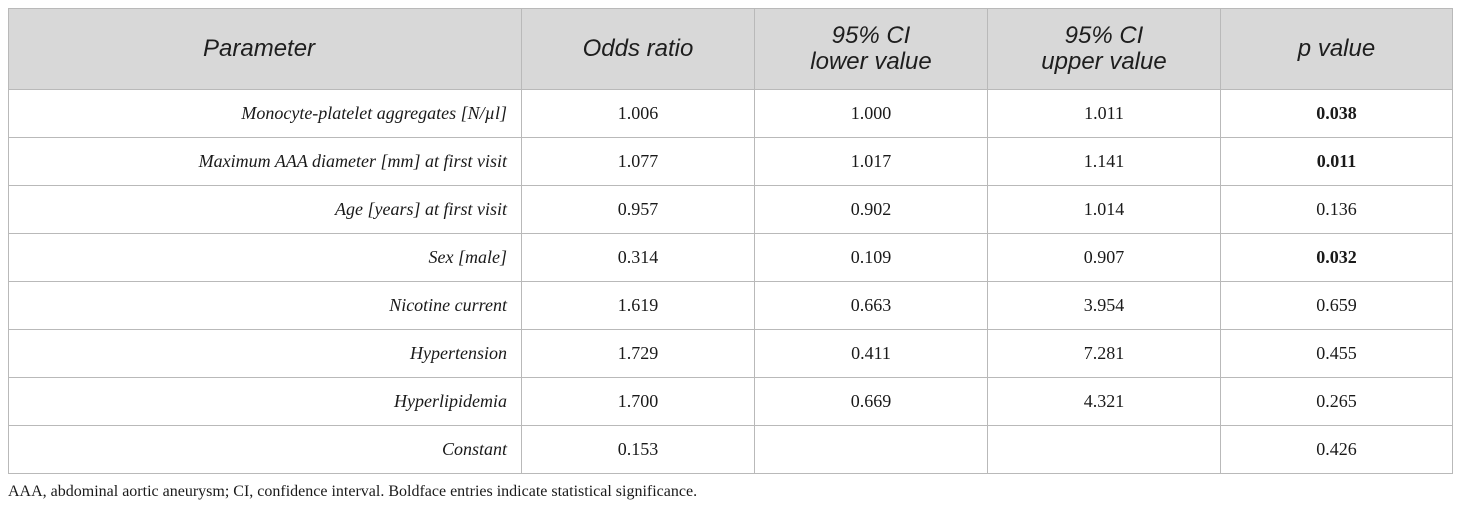  I want to click on cell-odds-ratio: 0.957, so click(638, 209).